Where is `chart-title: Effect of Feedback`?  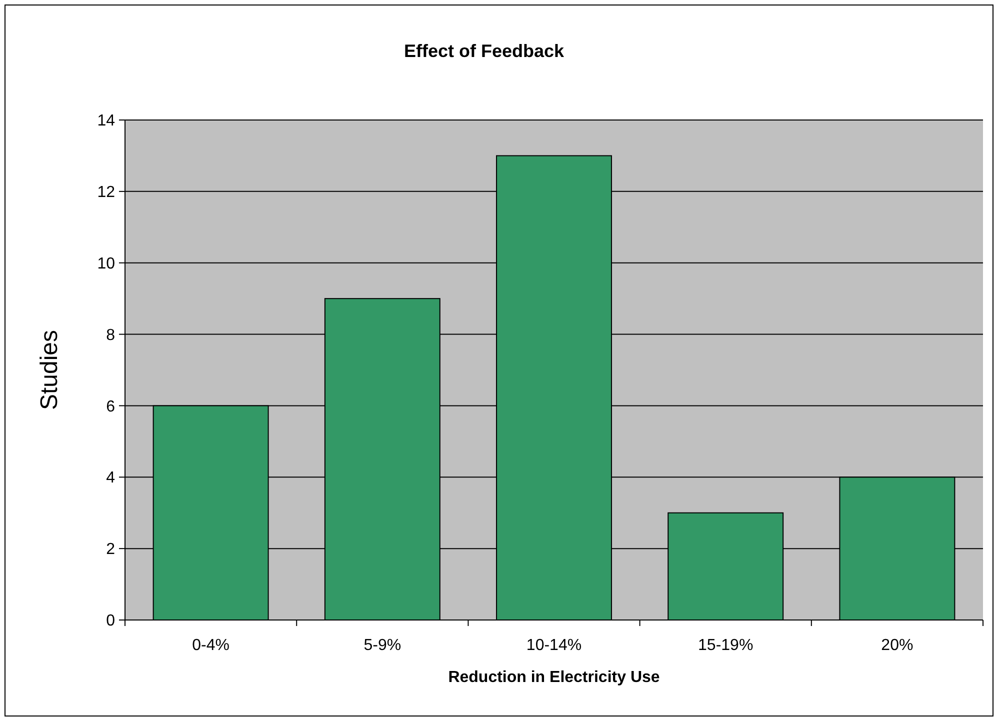
chart-title: Effect of Feedback is located at coordinates (485, 51).